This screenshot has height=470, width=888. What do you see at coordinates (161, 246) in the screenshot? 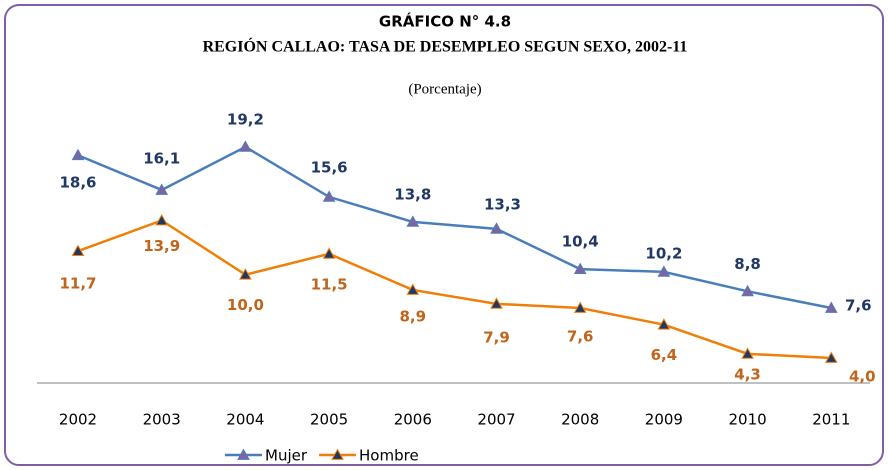
I see `data-label: 13,9` at bounding box center [161, 246].